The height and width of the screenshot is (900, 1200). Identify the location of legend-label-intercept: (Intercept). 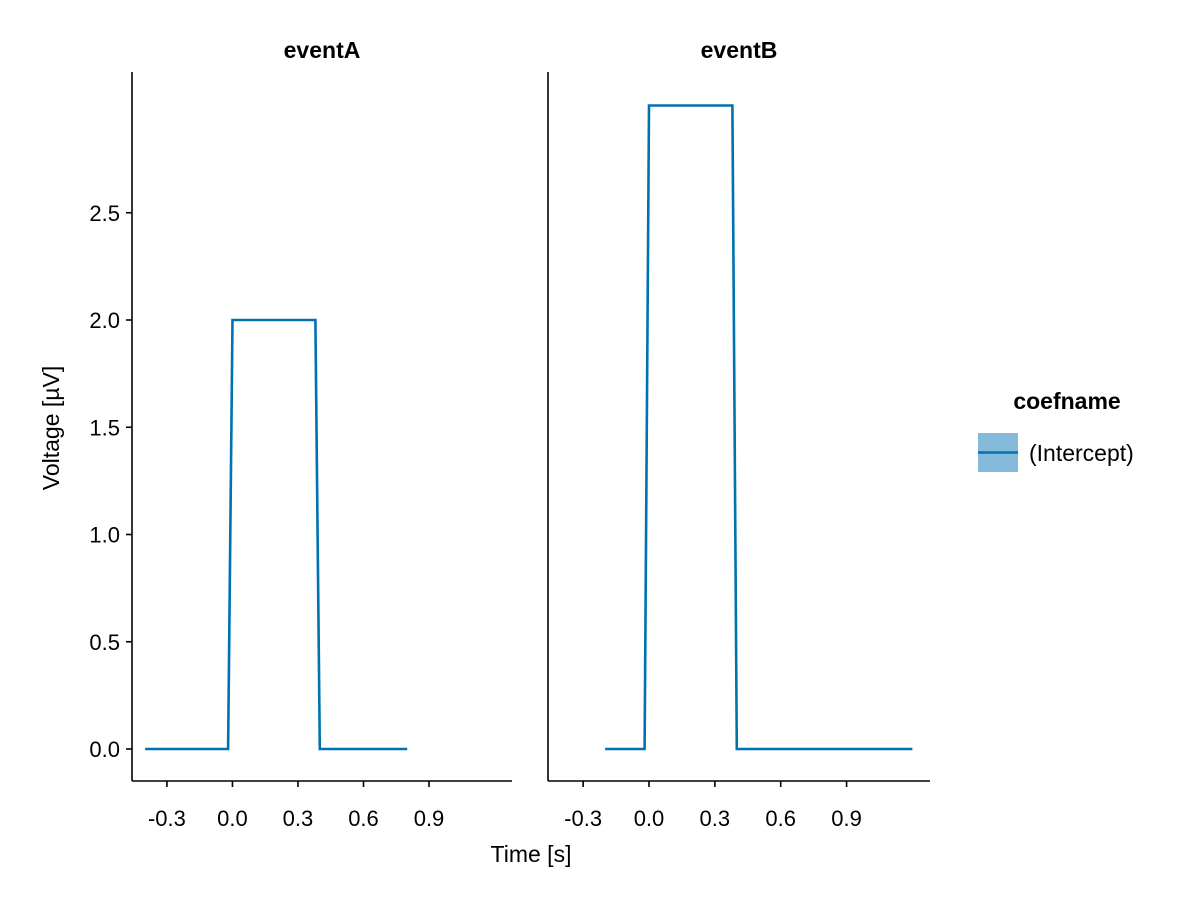
(1081, 453).